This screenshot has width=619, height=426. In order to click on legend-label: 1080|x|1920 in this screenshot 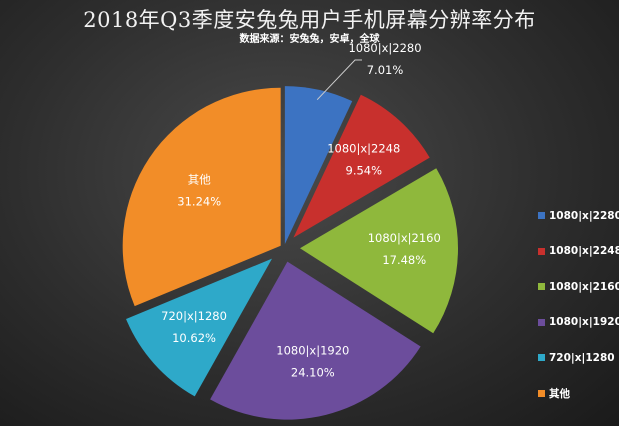, I will do `click(584, 322)`.